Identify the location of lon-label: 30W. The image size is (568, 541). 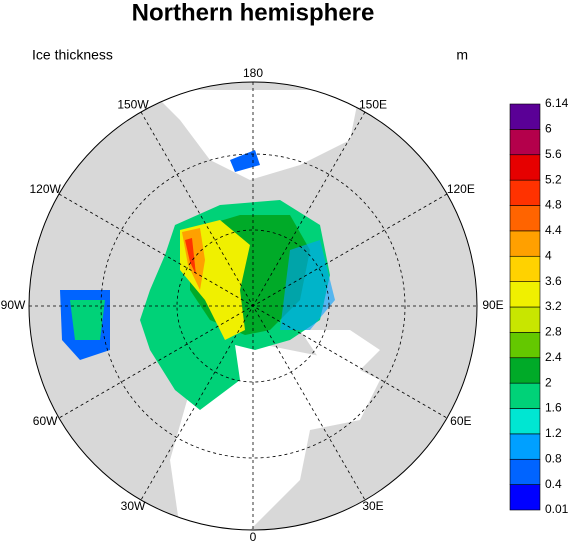
(133, 506).